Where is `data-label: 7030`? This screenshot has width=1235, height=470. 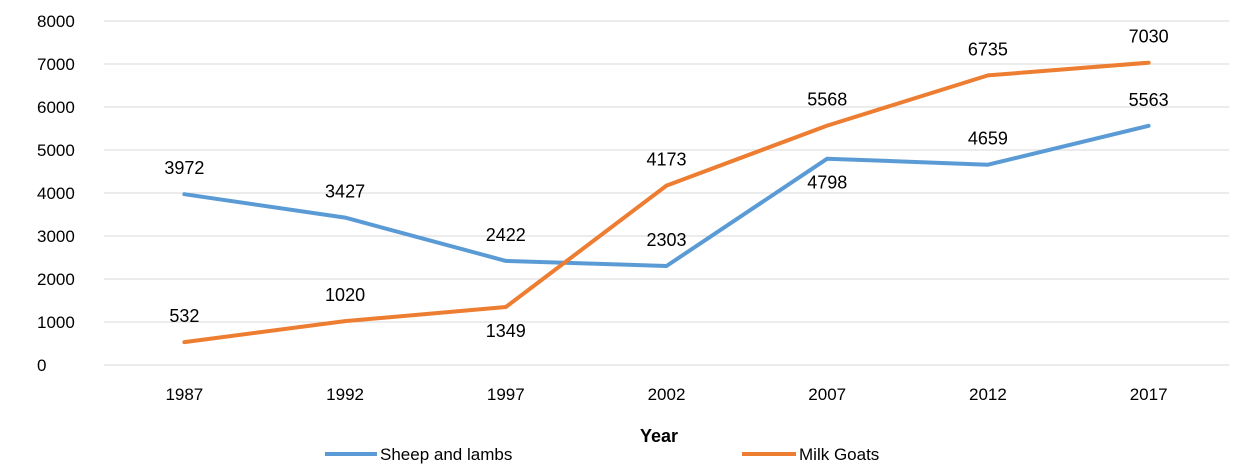 data-label: 7030 is located at coordinates (1149, 37).